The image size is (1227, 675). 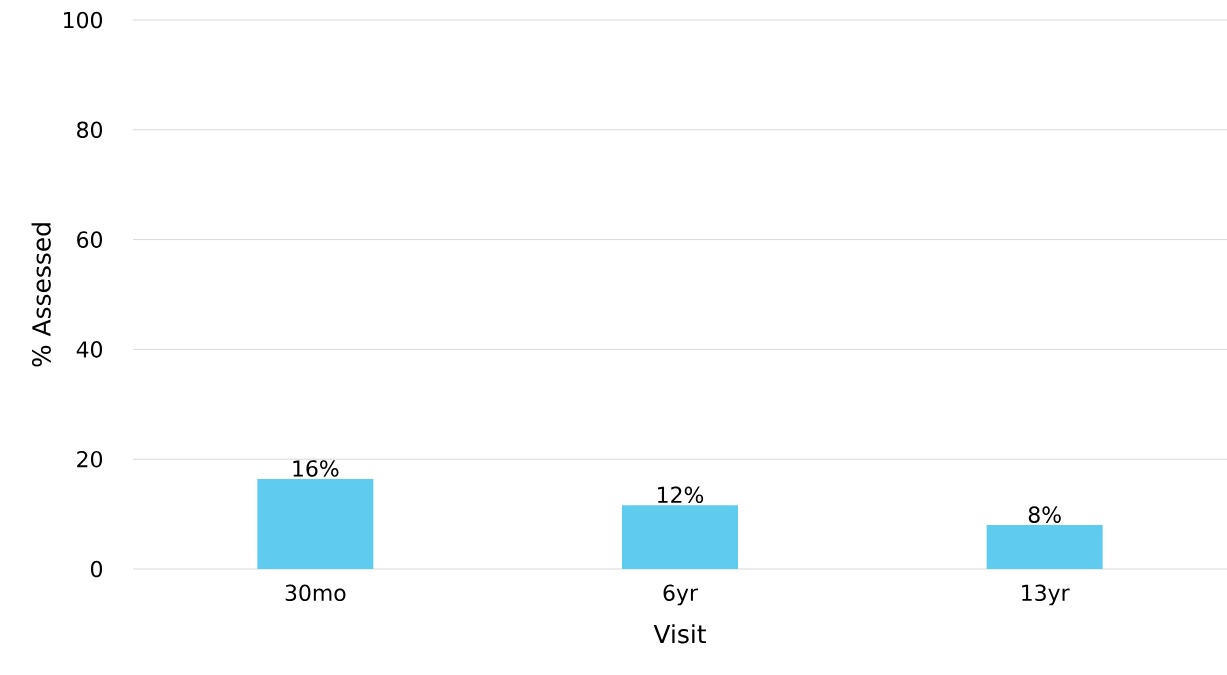 What do you see at coordinates (316, 468) in the screenshot?
I see `data-label: 16%` at bounding box center [316, 468].